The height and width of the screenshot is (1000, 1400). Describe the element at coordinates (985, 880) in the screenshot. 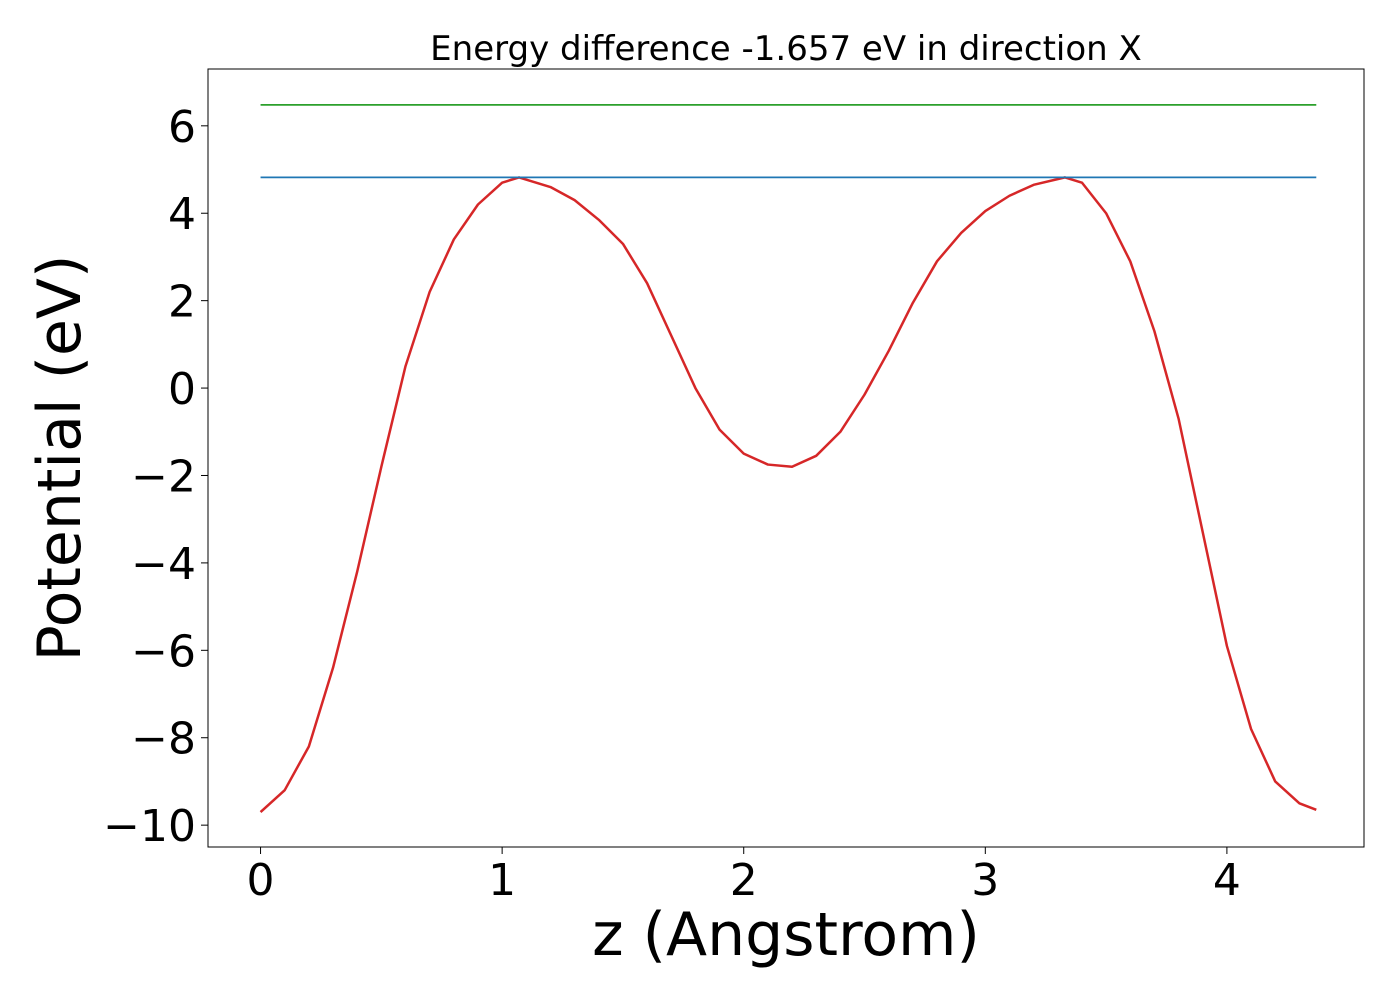

I see `x-tick-label: 3` at that location.